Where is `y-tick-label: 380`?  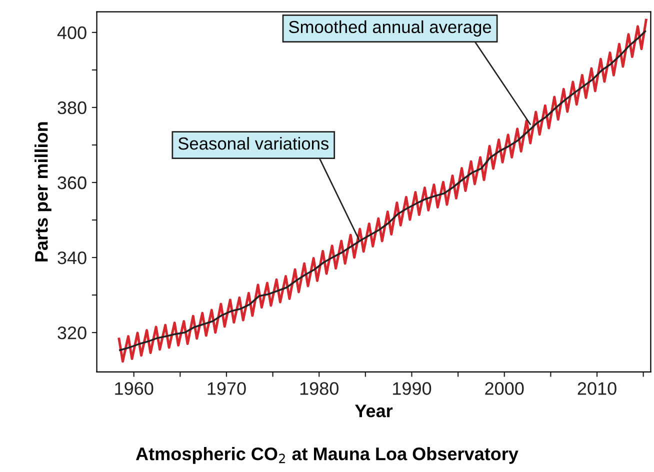 y-tick-label: 380 is located at coordinates (72, 107).